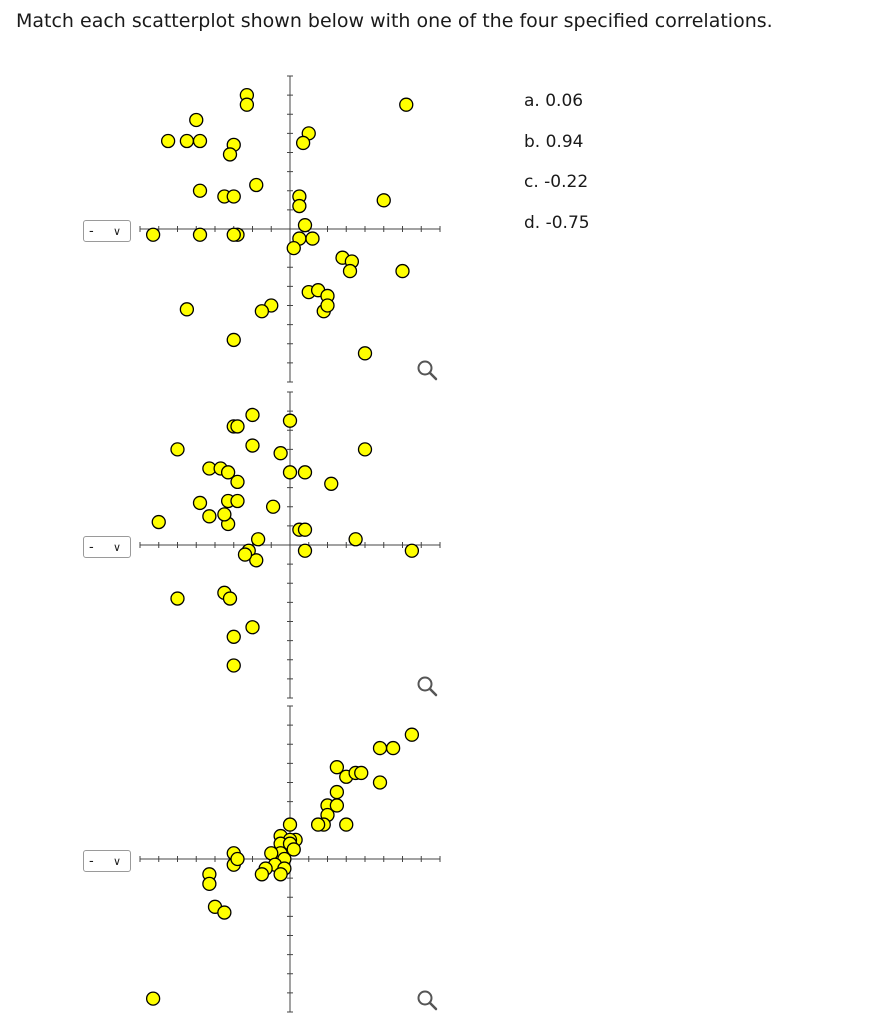 Image resolution: width=874 pixels, height=1021 pixels. What do you see at coordinates (554, 101) in the screenshot?
I see `choice-a: a. 0.06` at bounding box center [554, 101].